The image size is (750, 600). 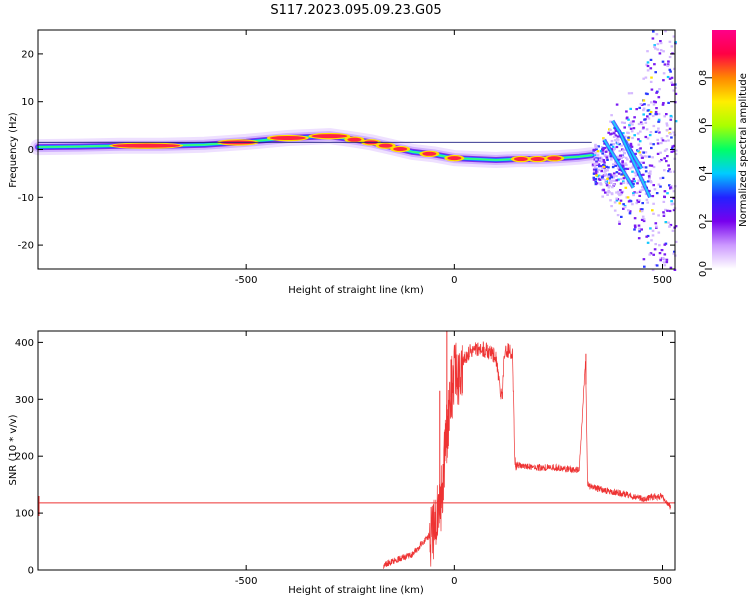 What do you see at coordinates (703, 173) in the screenshot?
I see `colorbar-tick-label: 0.4` at bounding box center [703, 173].